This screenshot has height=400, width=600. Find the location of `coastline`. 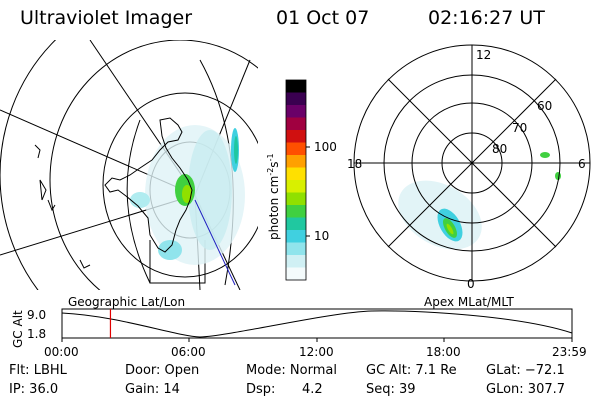

coastline is located at coordinates (113, 193).